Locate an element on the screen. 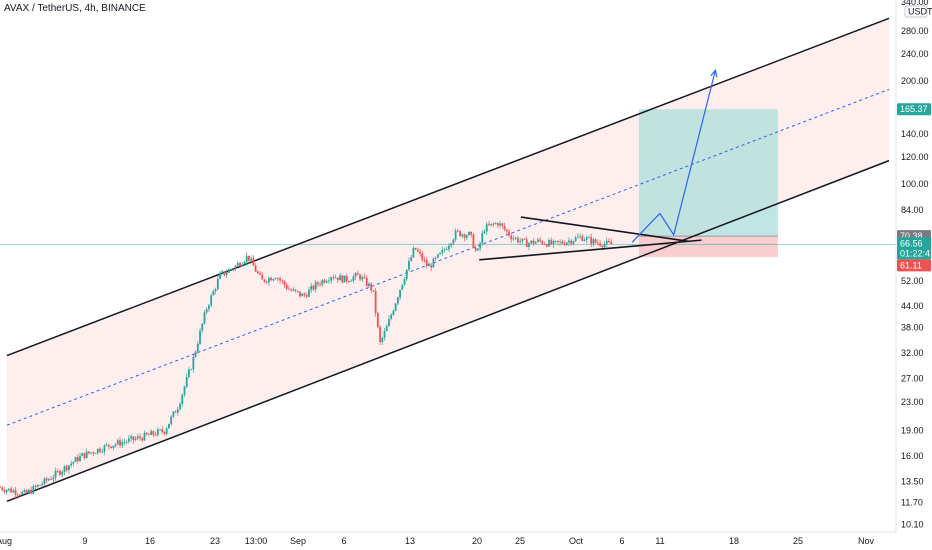 Image resolution: width=932 pixels, height=550 pixels. stop-price-badge: 61.11 is located at coordinates (911, 265).